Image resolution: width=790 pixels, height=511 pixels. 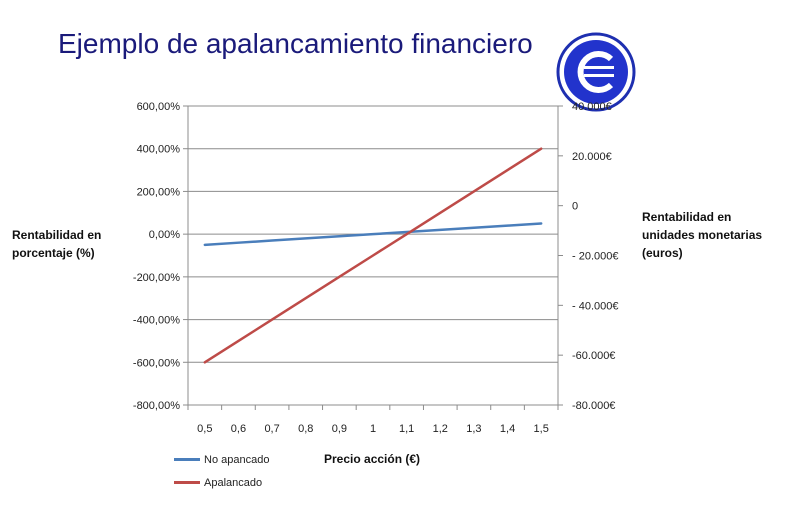 What do you see at coordinates (156, 406) in the screenshot?
I see `y-left-tick-label: -800,00%` at bounding box center [156, 406].